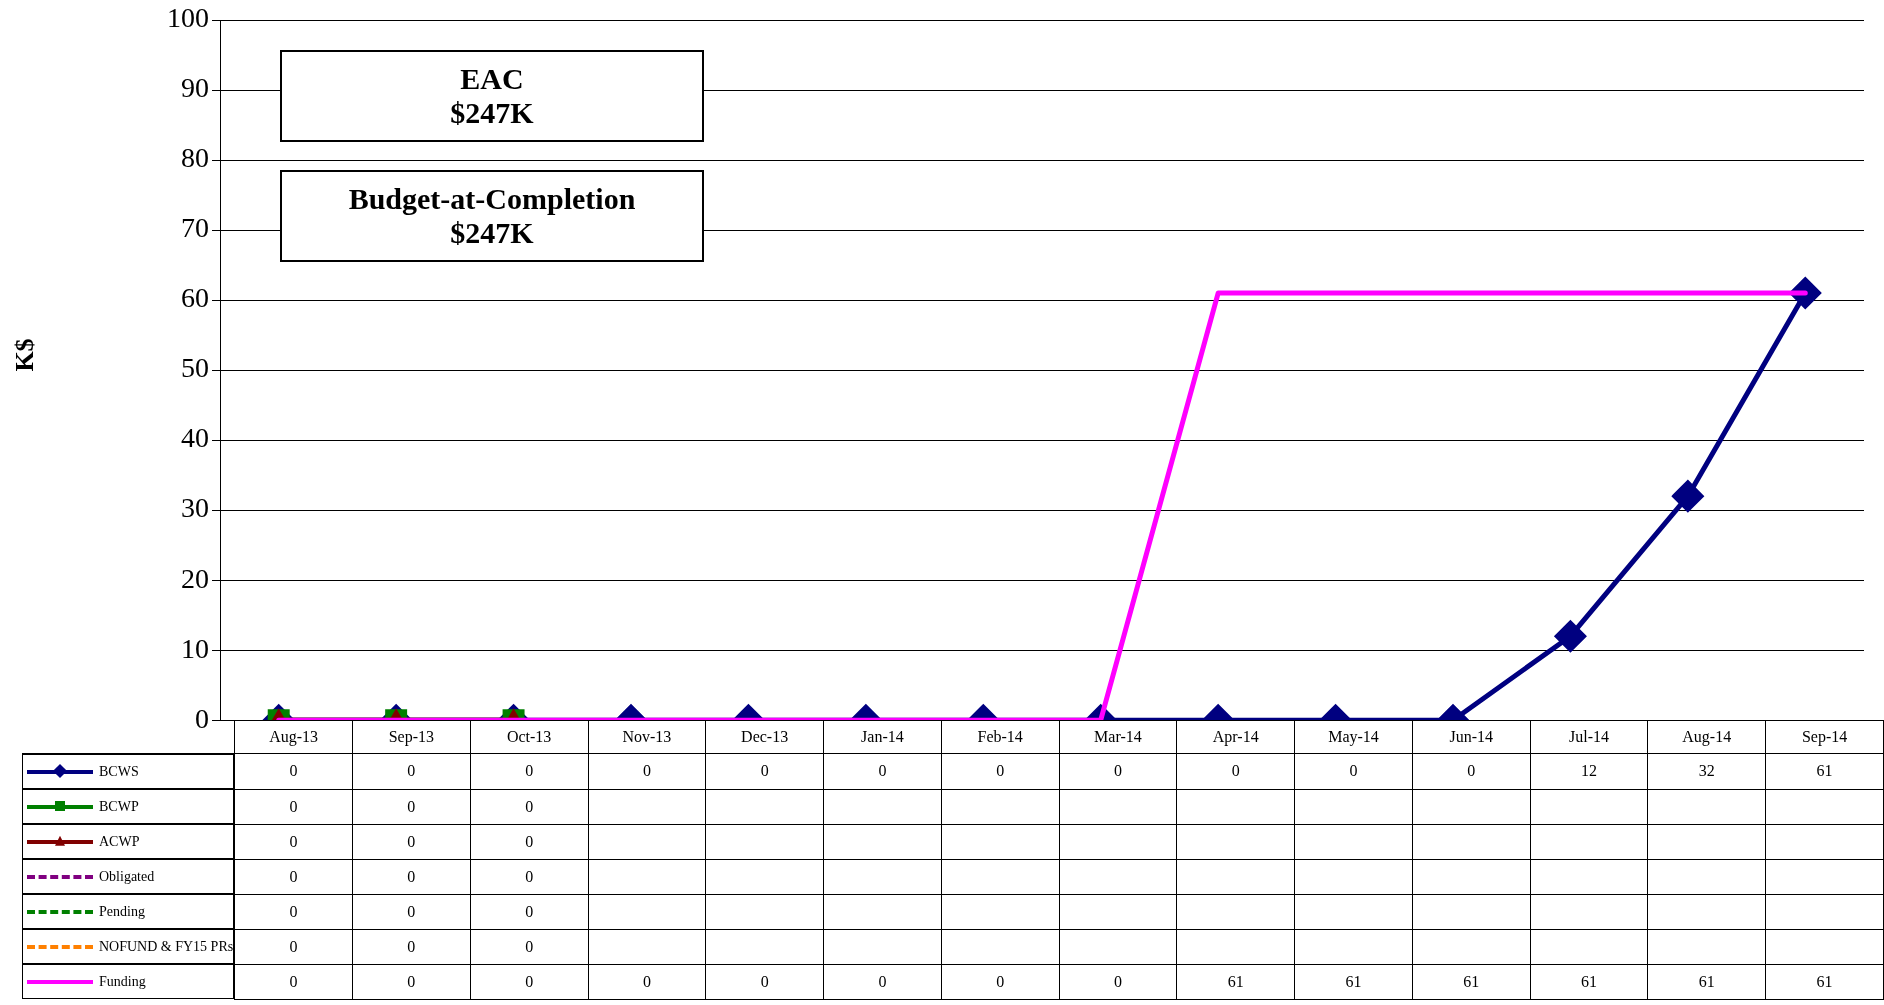 The width and height of the screenshot is (1884, 1005). What do you see at coordinates (1706, 737) in the screenshot?
I see `x-tick-label: Aug-14` at bounding box center [1706, 737].